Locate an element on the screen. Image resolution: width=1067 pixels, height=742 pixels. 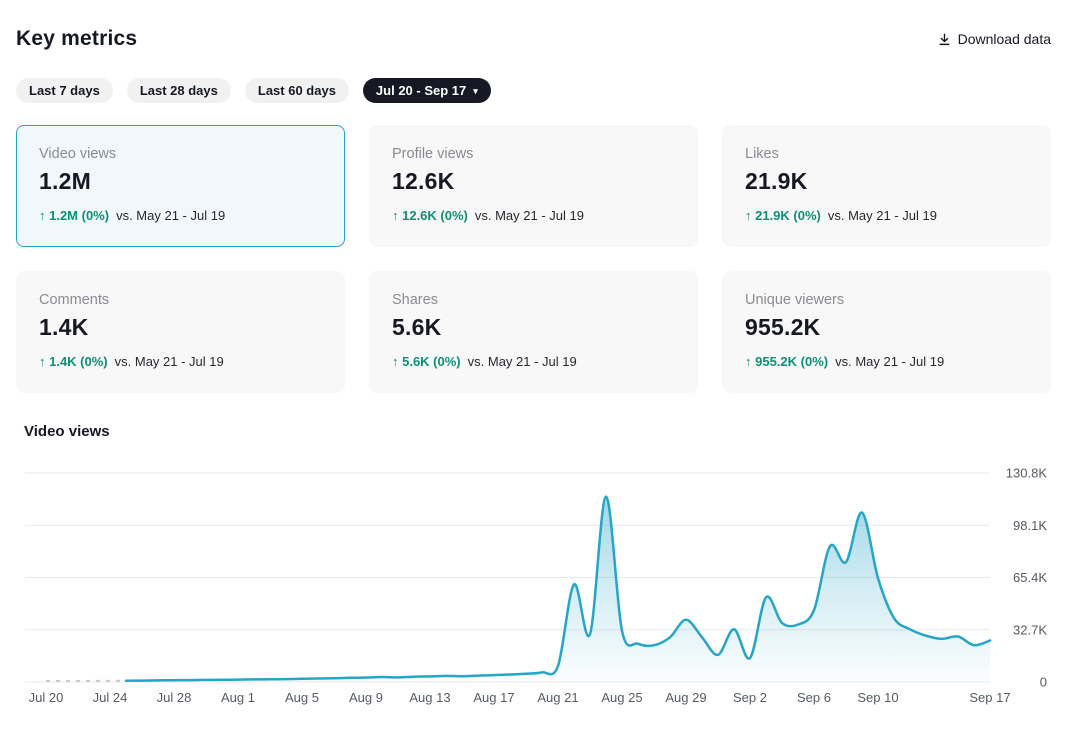
metric-value: 12.6K is located at coordinates (533, 181).